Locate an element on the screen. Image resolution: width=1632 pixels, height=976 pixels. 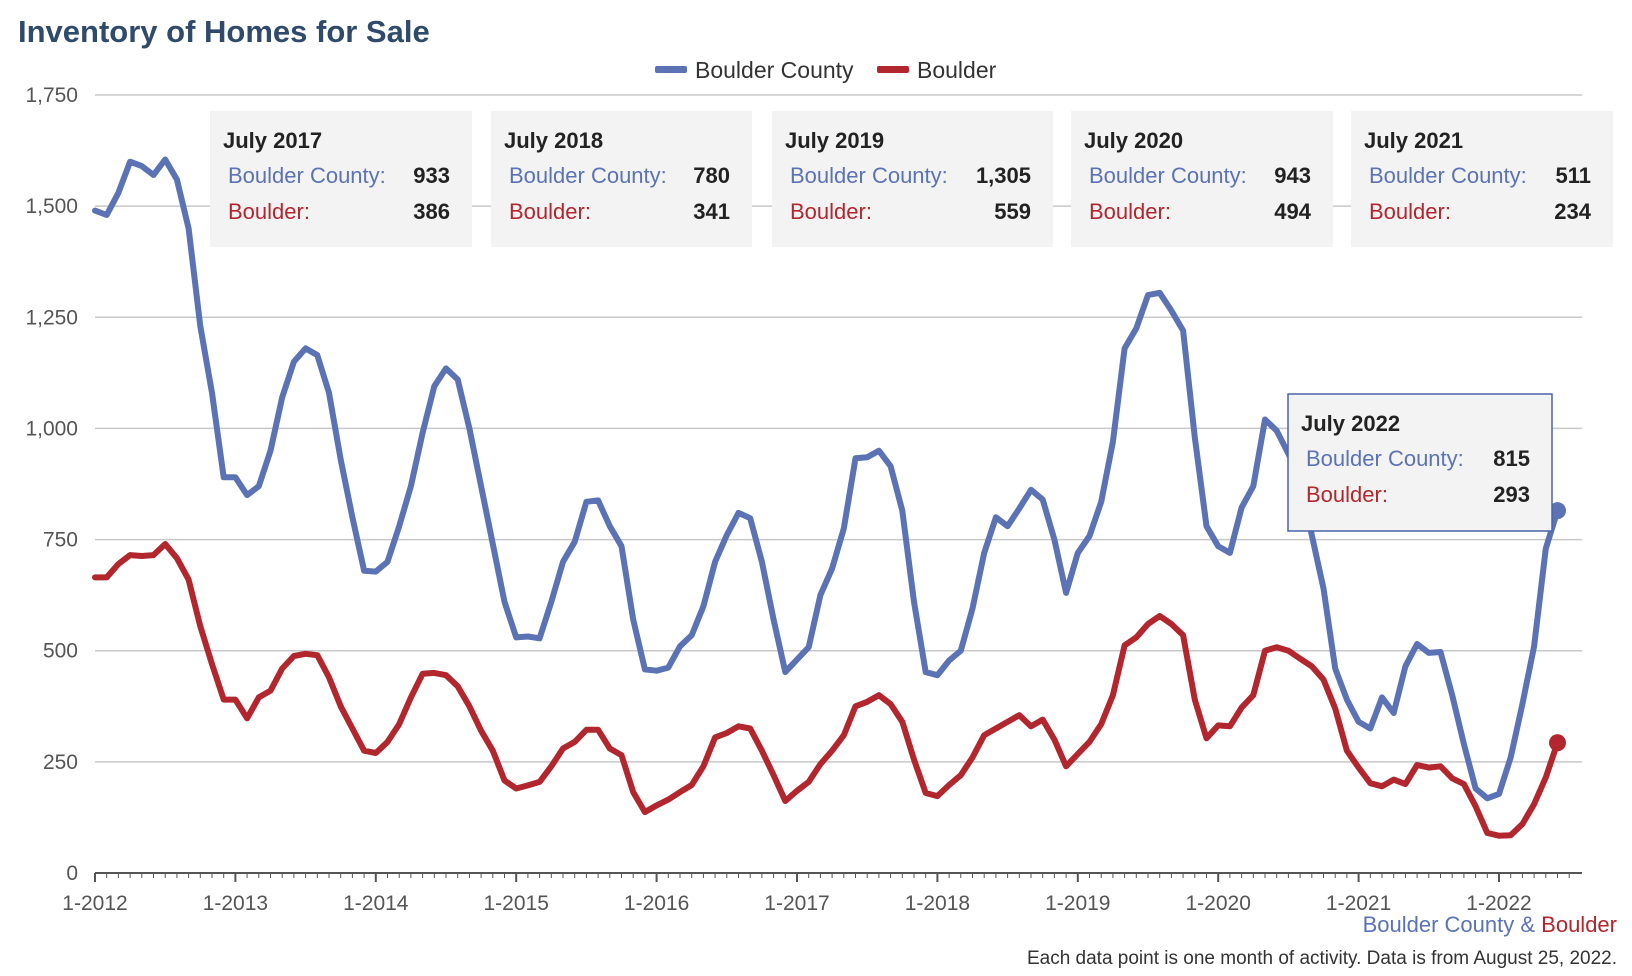
legend-label-boulder-county: Boulder County is located at coordinates (774, 70).